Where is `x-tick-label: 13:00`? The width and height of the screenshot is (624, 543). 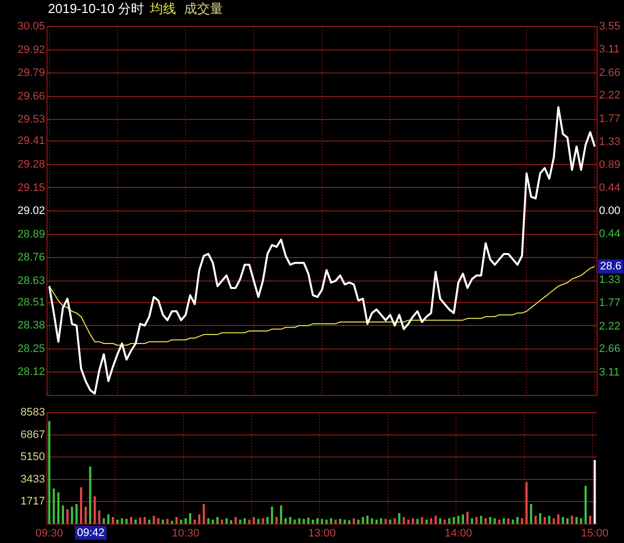
x-tick-label: 13:00 is located at coordinates (322, 533).